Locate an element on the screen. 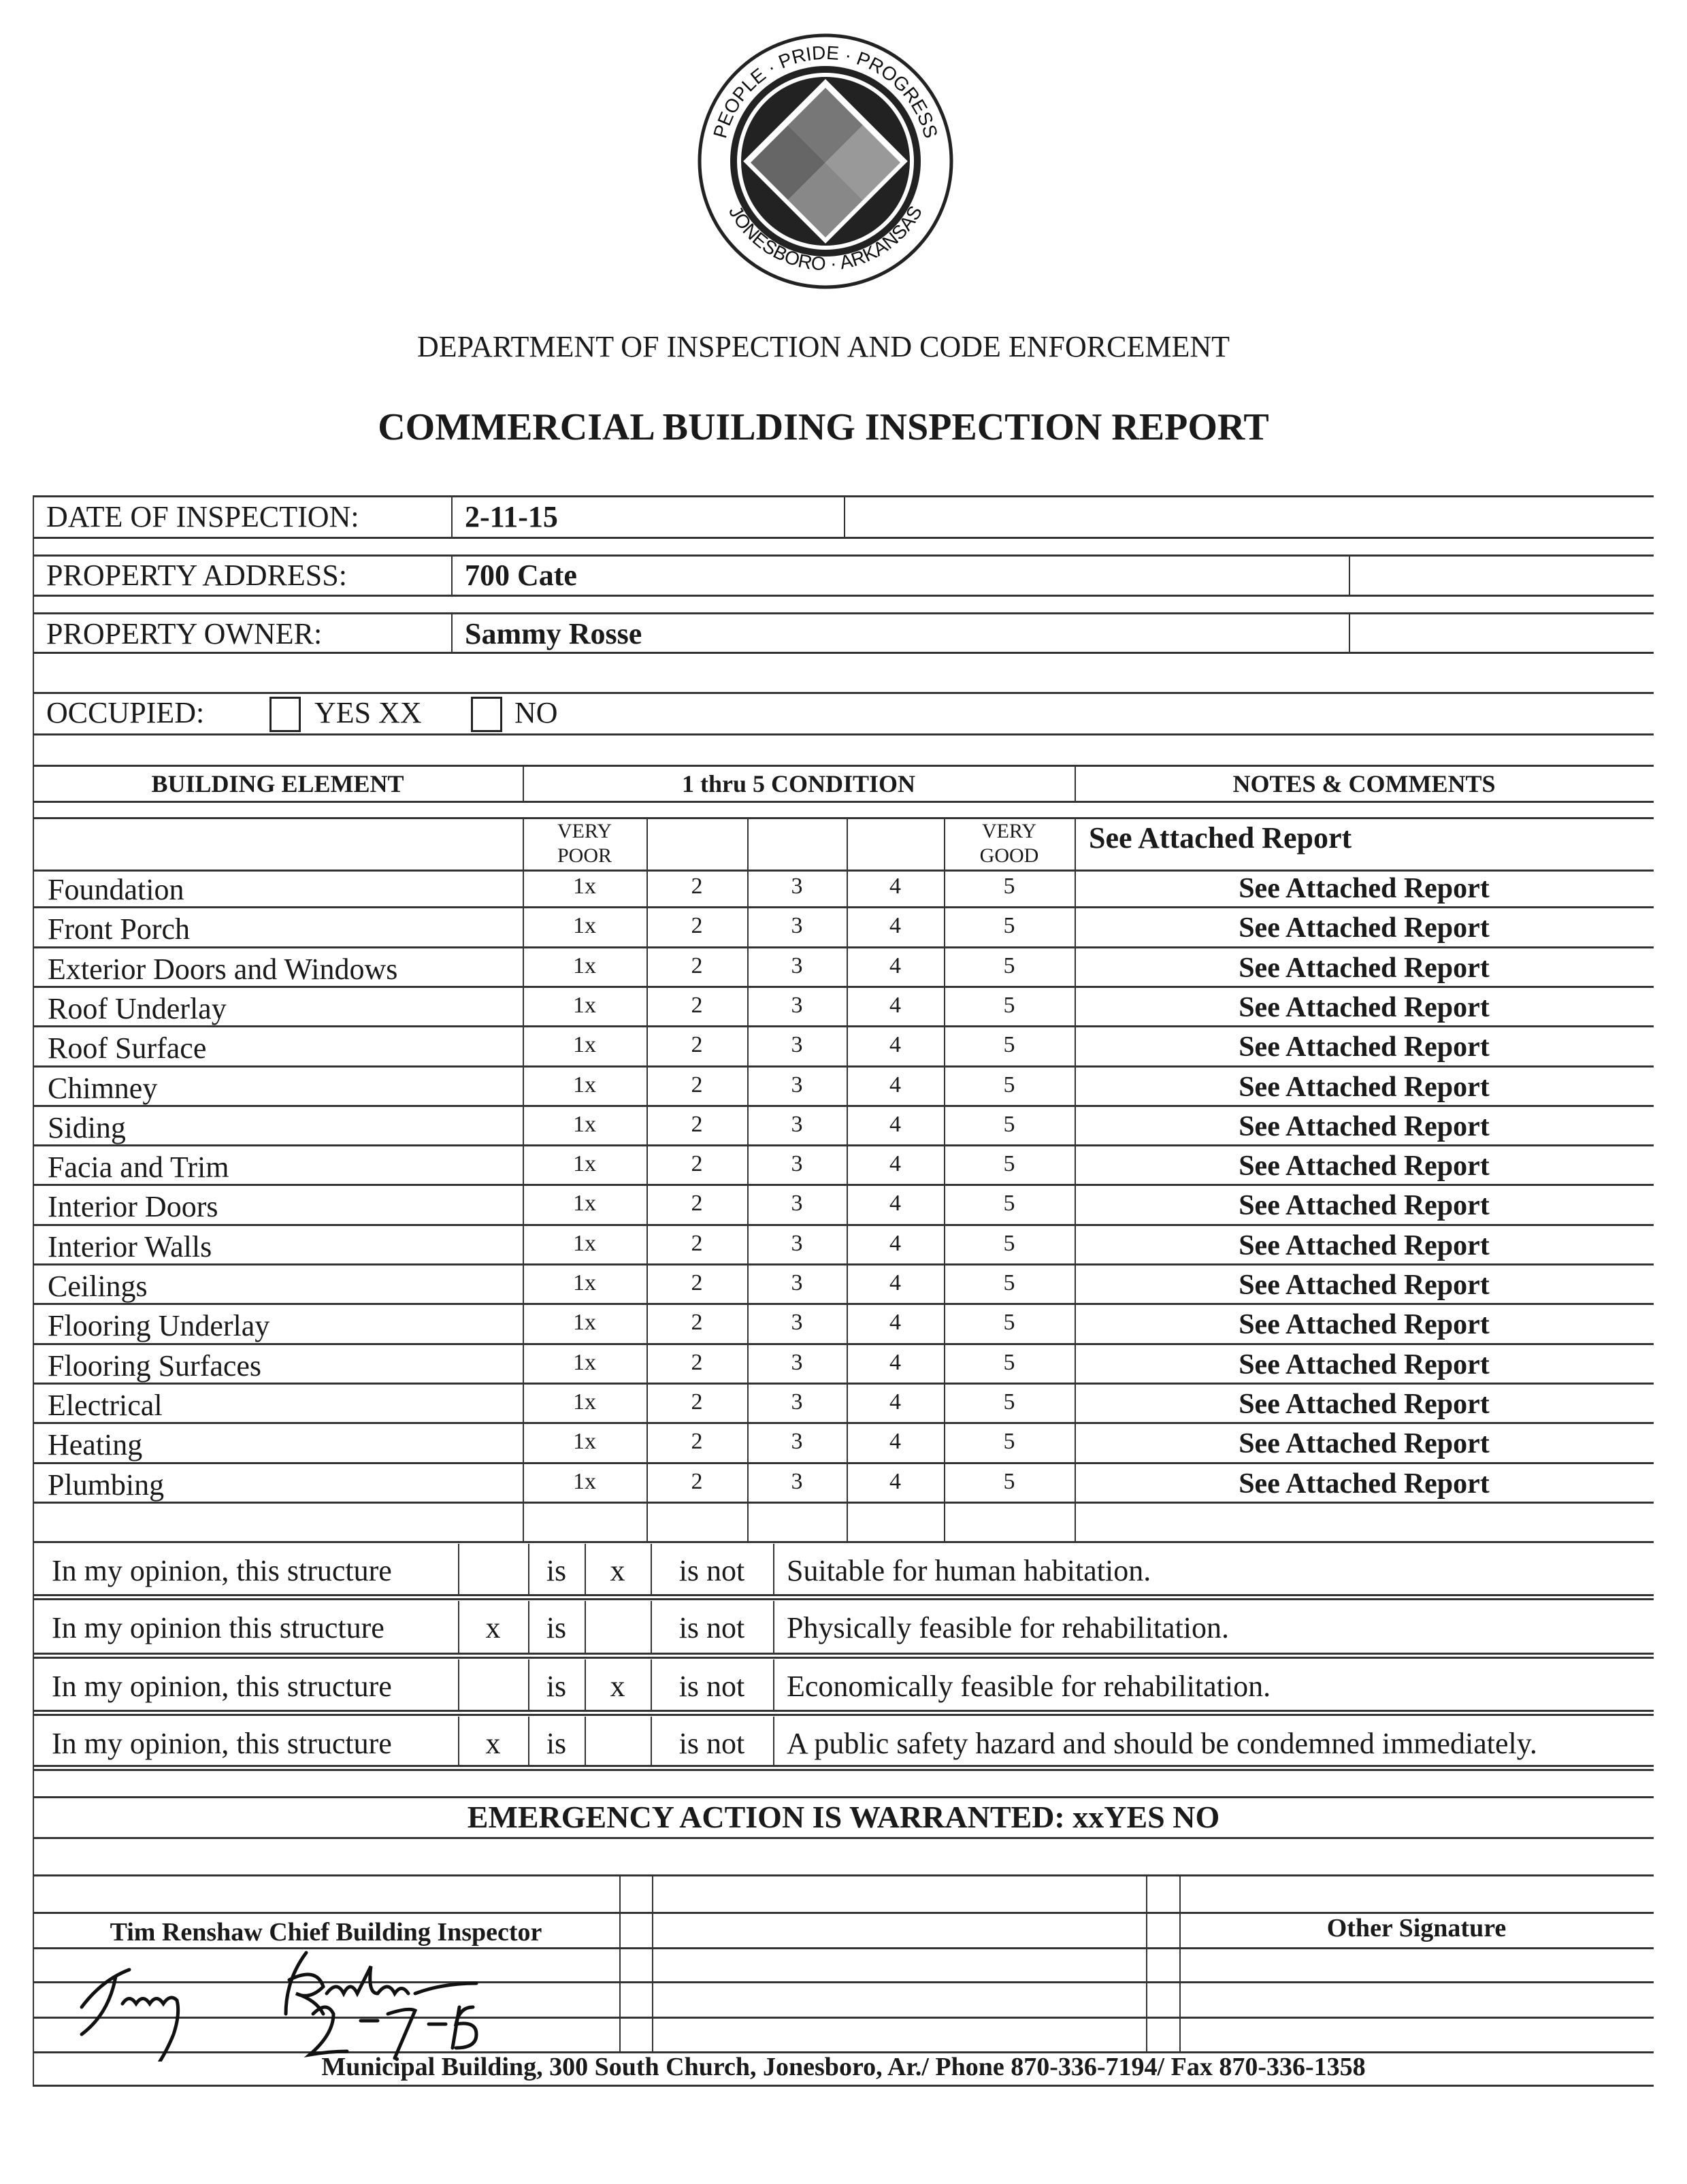  building-element-name: Front Porch is located at coordinates (119, 929).